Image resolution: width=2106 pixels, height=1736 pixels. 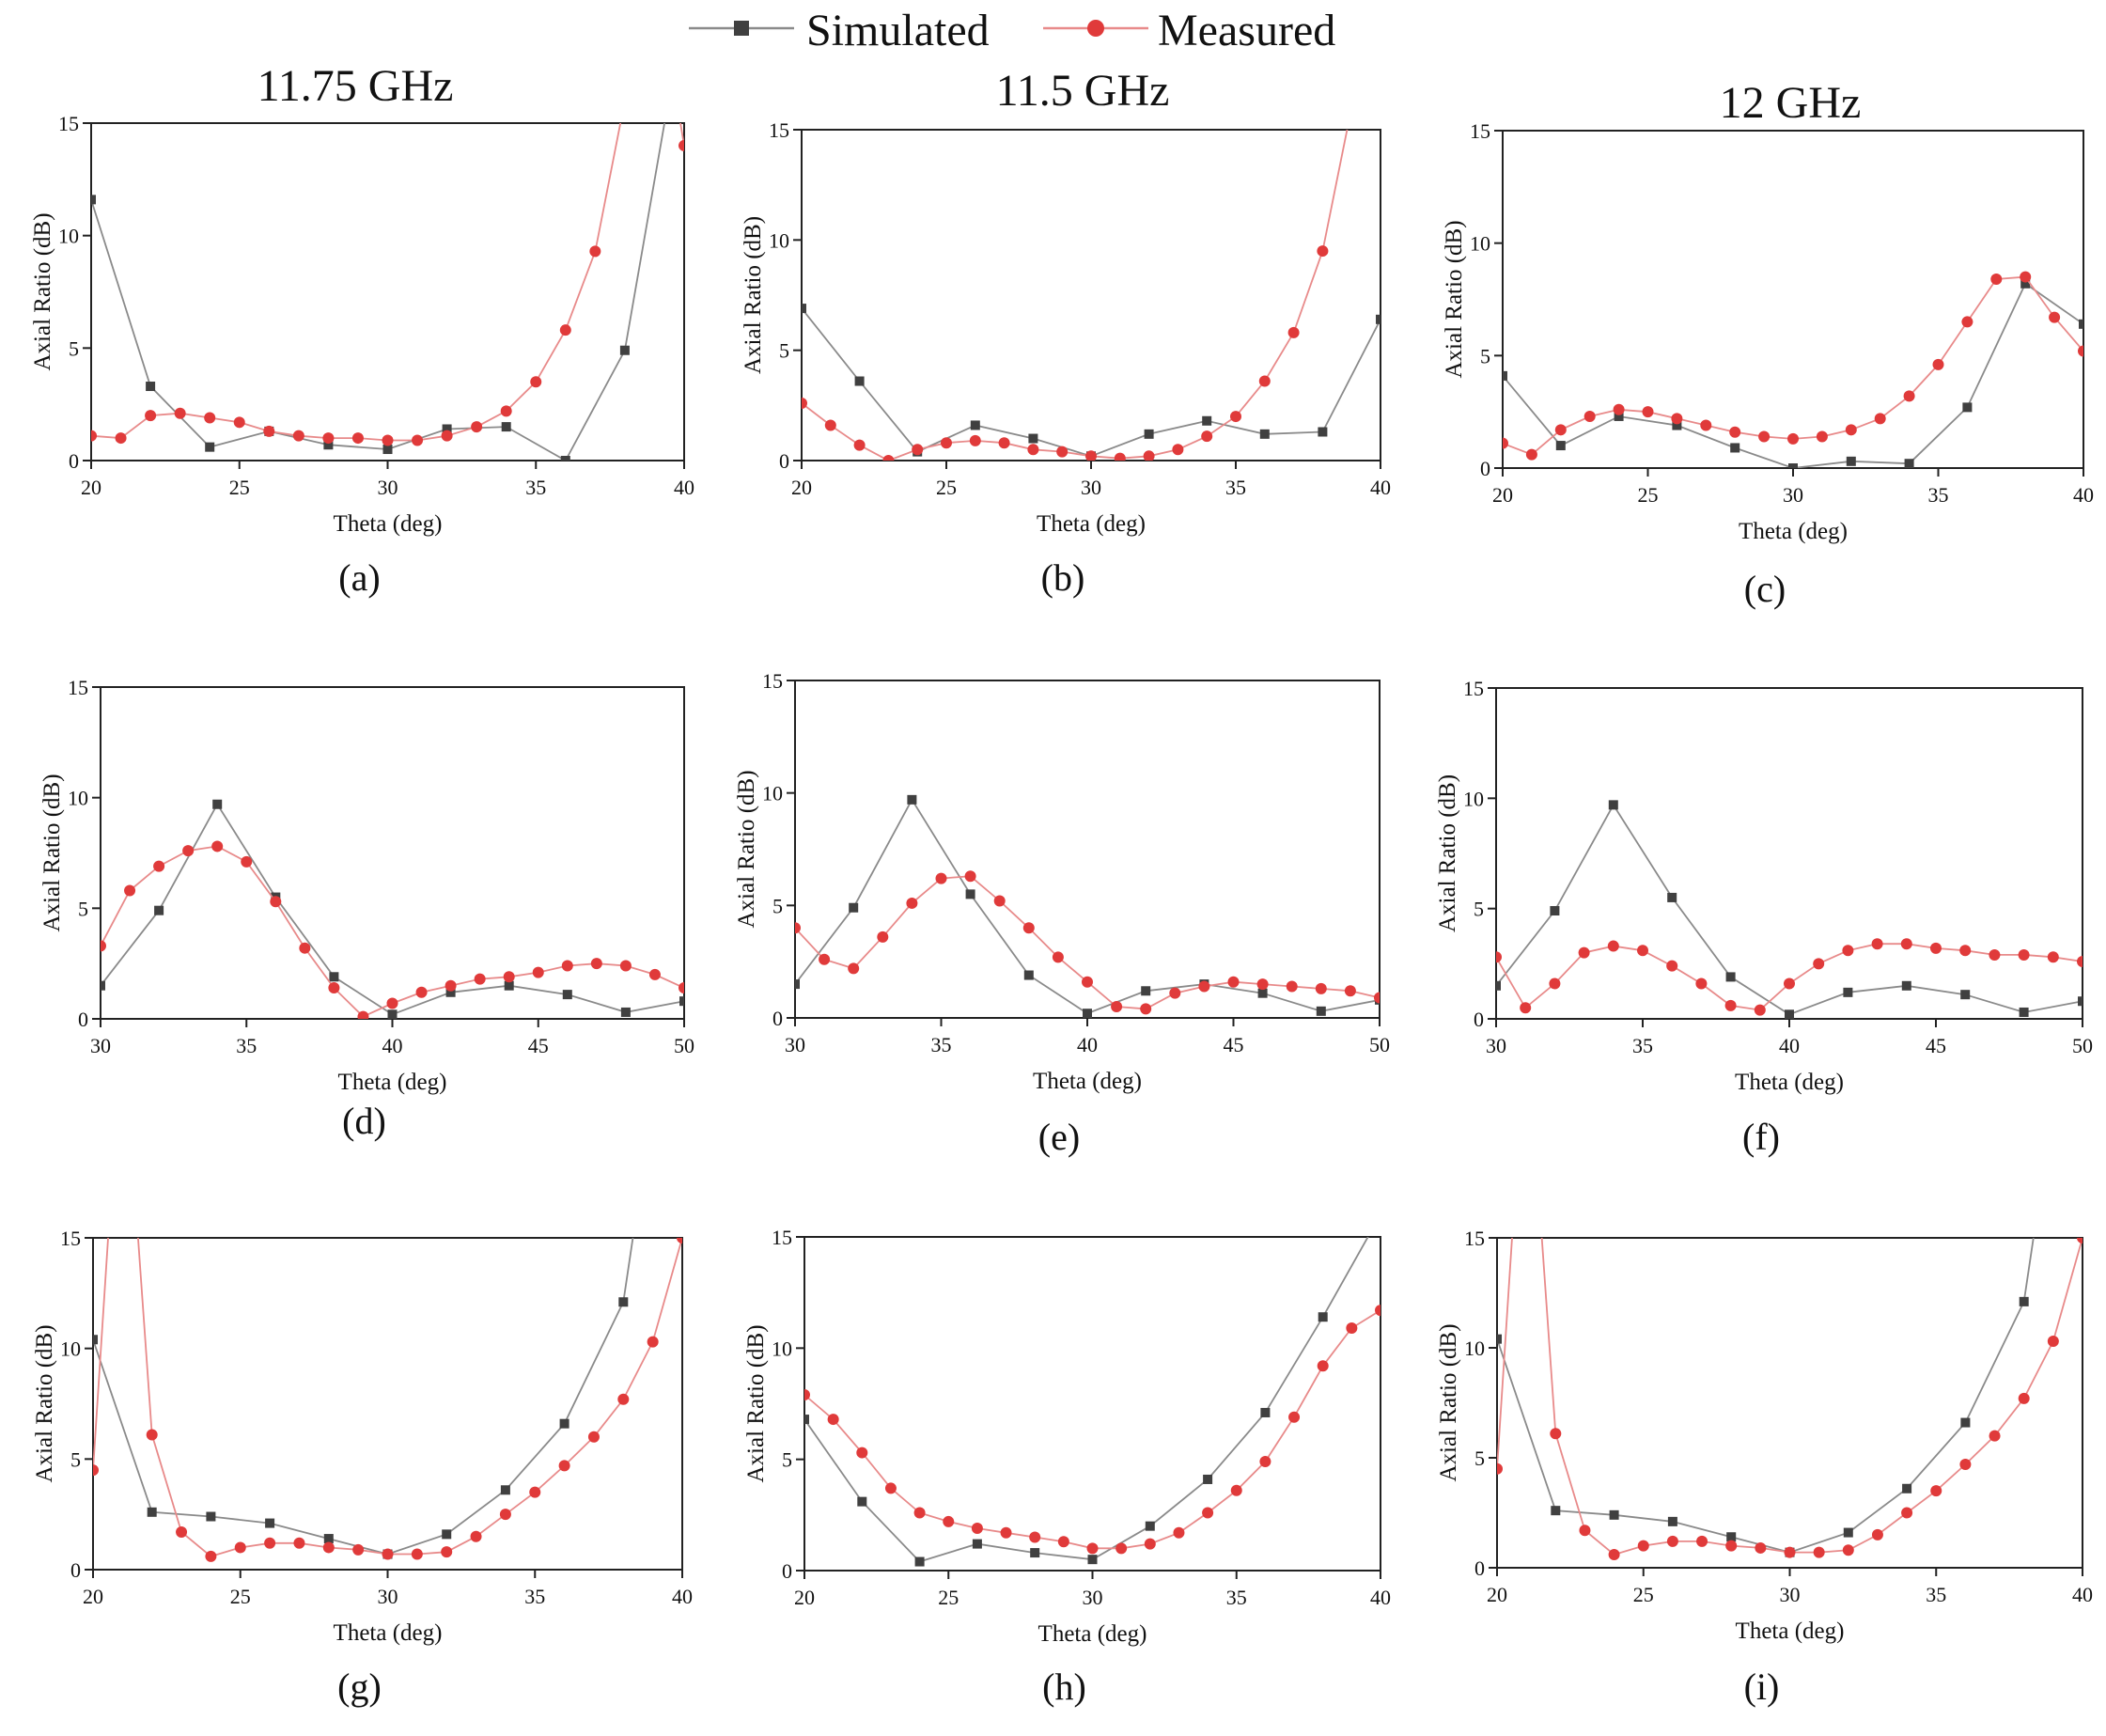 I want to click on panel-label: (h), so click(x=1064, y=1687).